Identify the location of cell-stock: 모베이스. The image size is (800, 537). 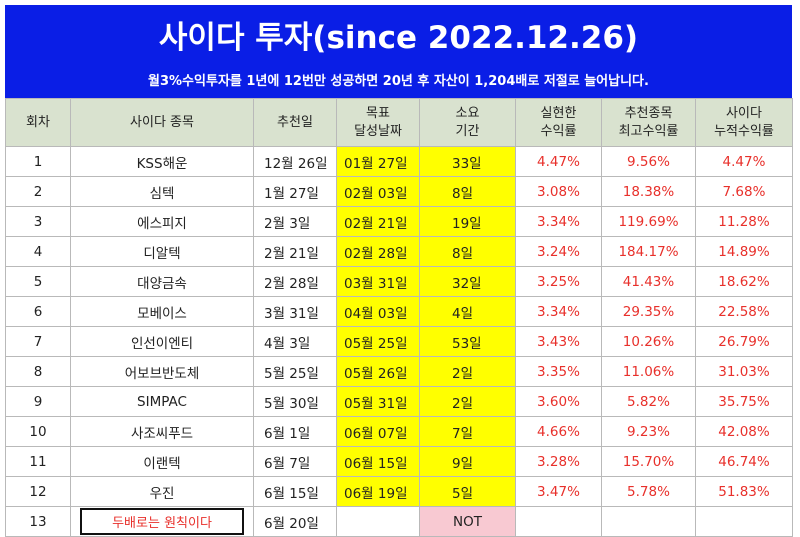
(162, 311).